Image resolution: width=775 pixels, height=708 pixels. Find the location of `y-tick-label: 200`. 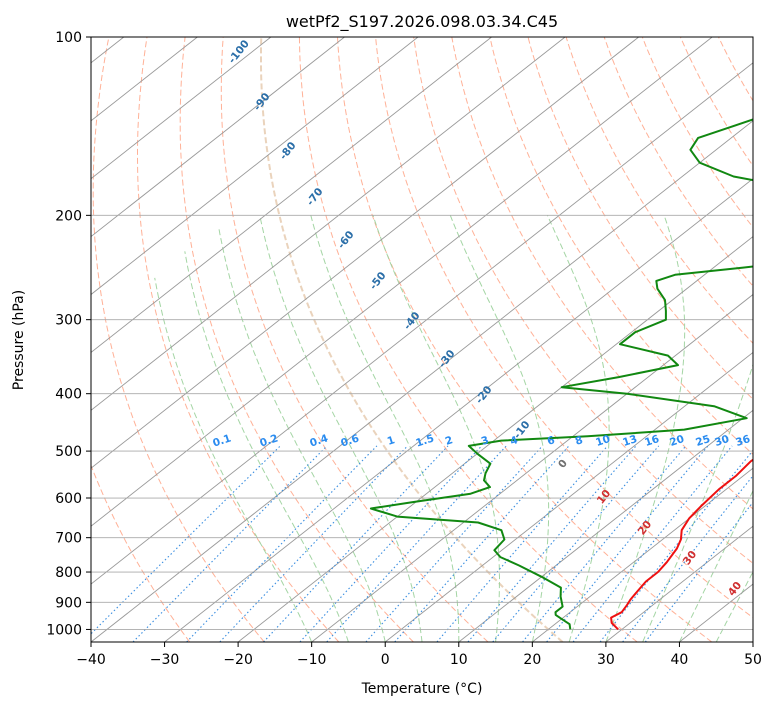

y-tick-label: 200 is located at coordinates (68, 216).